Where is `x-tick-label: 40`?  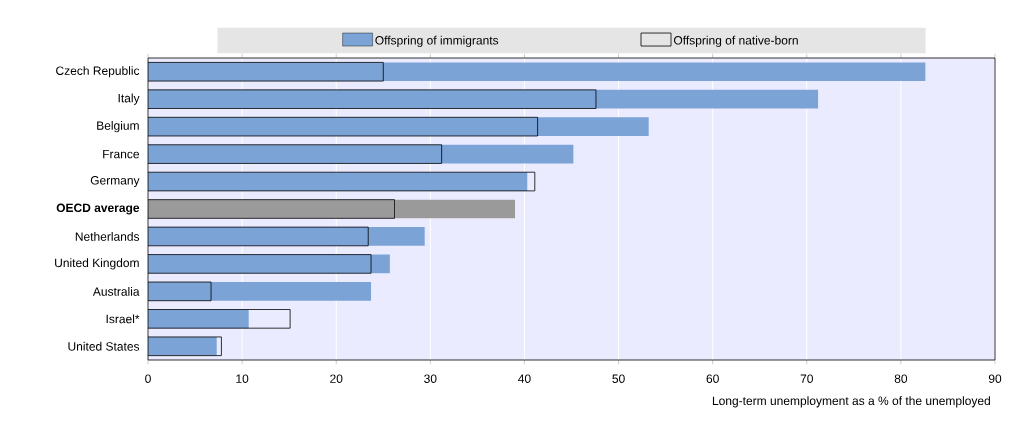
x-tick-label: 40 is located at coordinates (524, 378).